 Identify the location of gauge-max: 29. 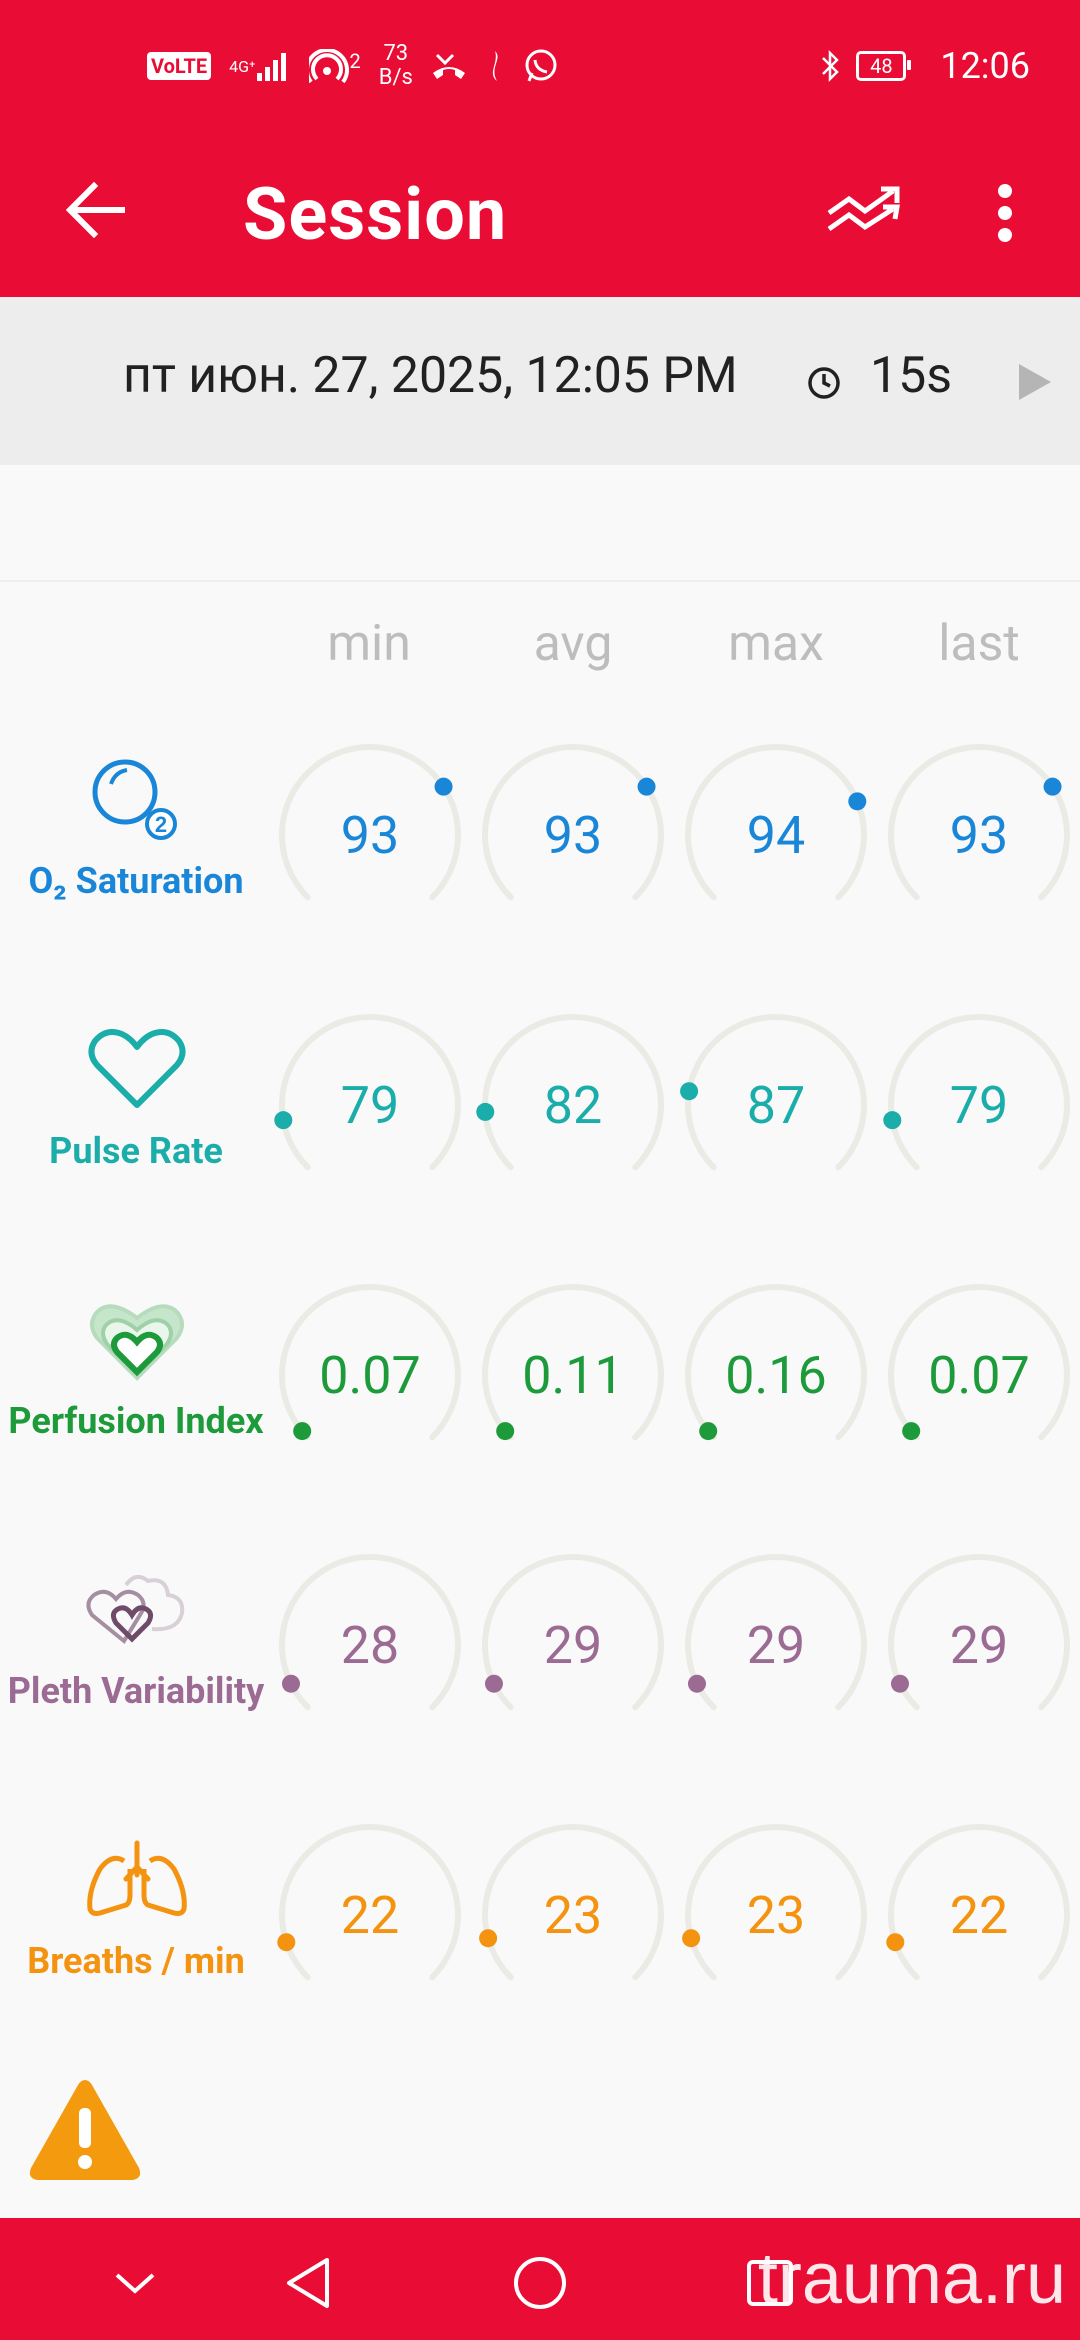
(776, 1645).